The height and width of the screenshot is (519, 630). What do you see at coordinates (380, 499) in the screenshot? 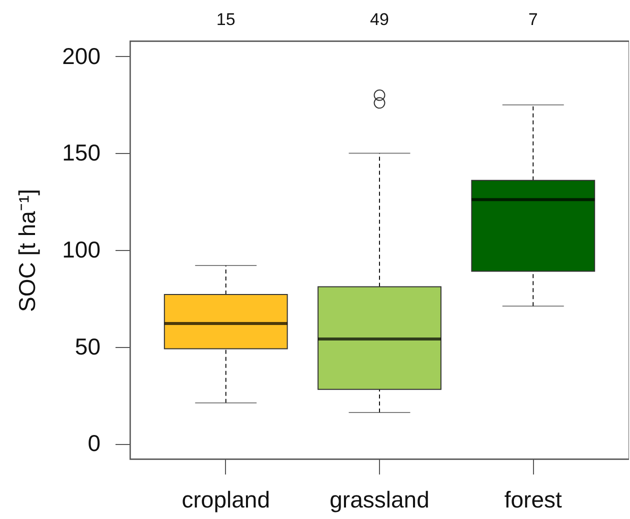
I see `x-tick-label: grassland` at bounding box center [380, 499].